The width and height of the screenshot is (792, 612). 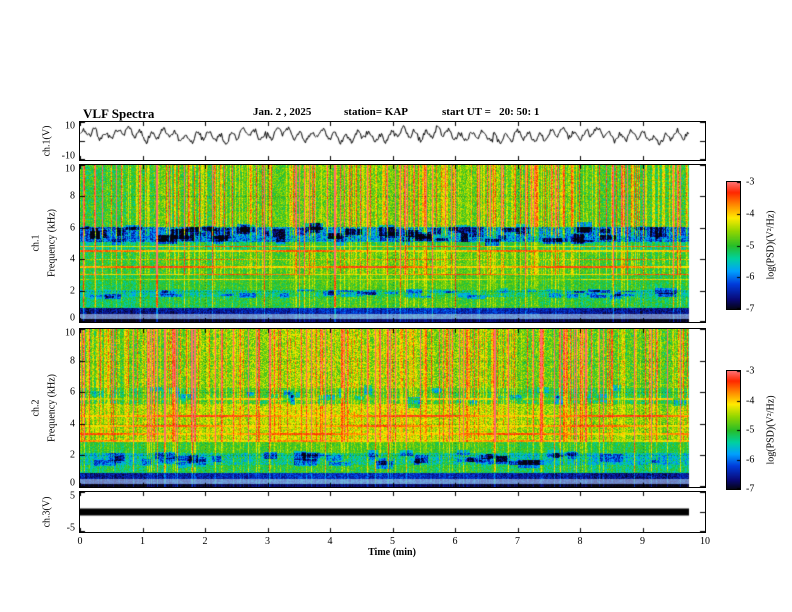 I want to click on x-tick-label: 2, so click(x=205, y=541).